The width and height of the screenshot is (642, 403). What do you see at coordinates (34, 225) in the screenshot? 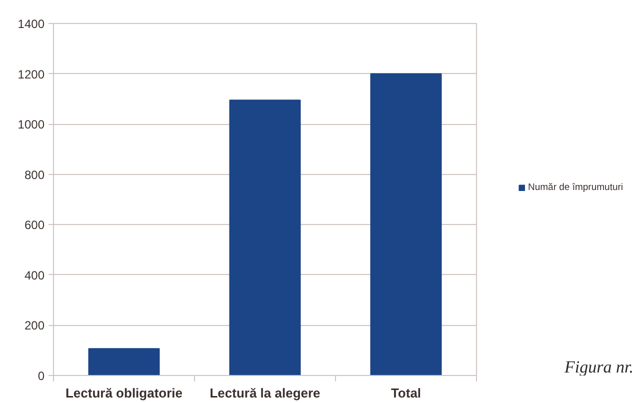
I see `y-tick-label: 600` at bounding box center [34, 225].